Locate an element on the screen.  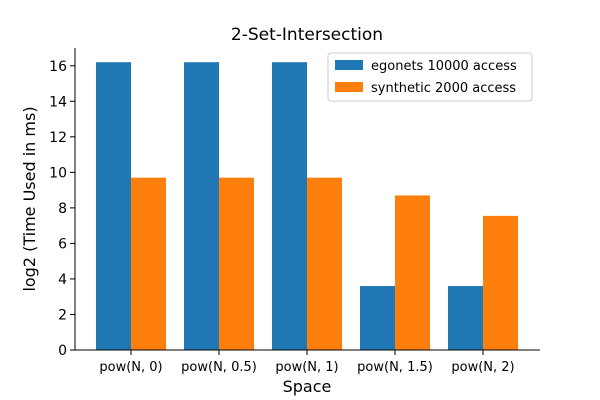
legend-frame is located at coordinates (430, 77).